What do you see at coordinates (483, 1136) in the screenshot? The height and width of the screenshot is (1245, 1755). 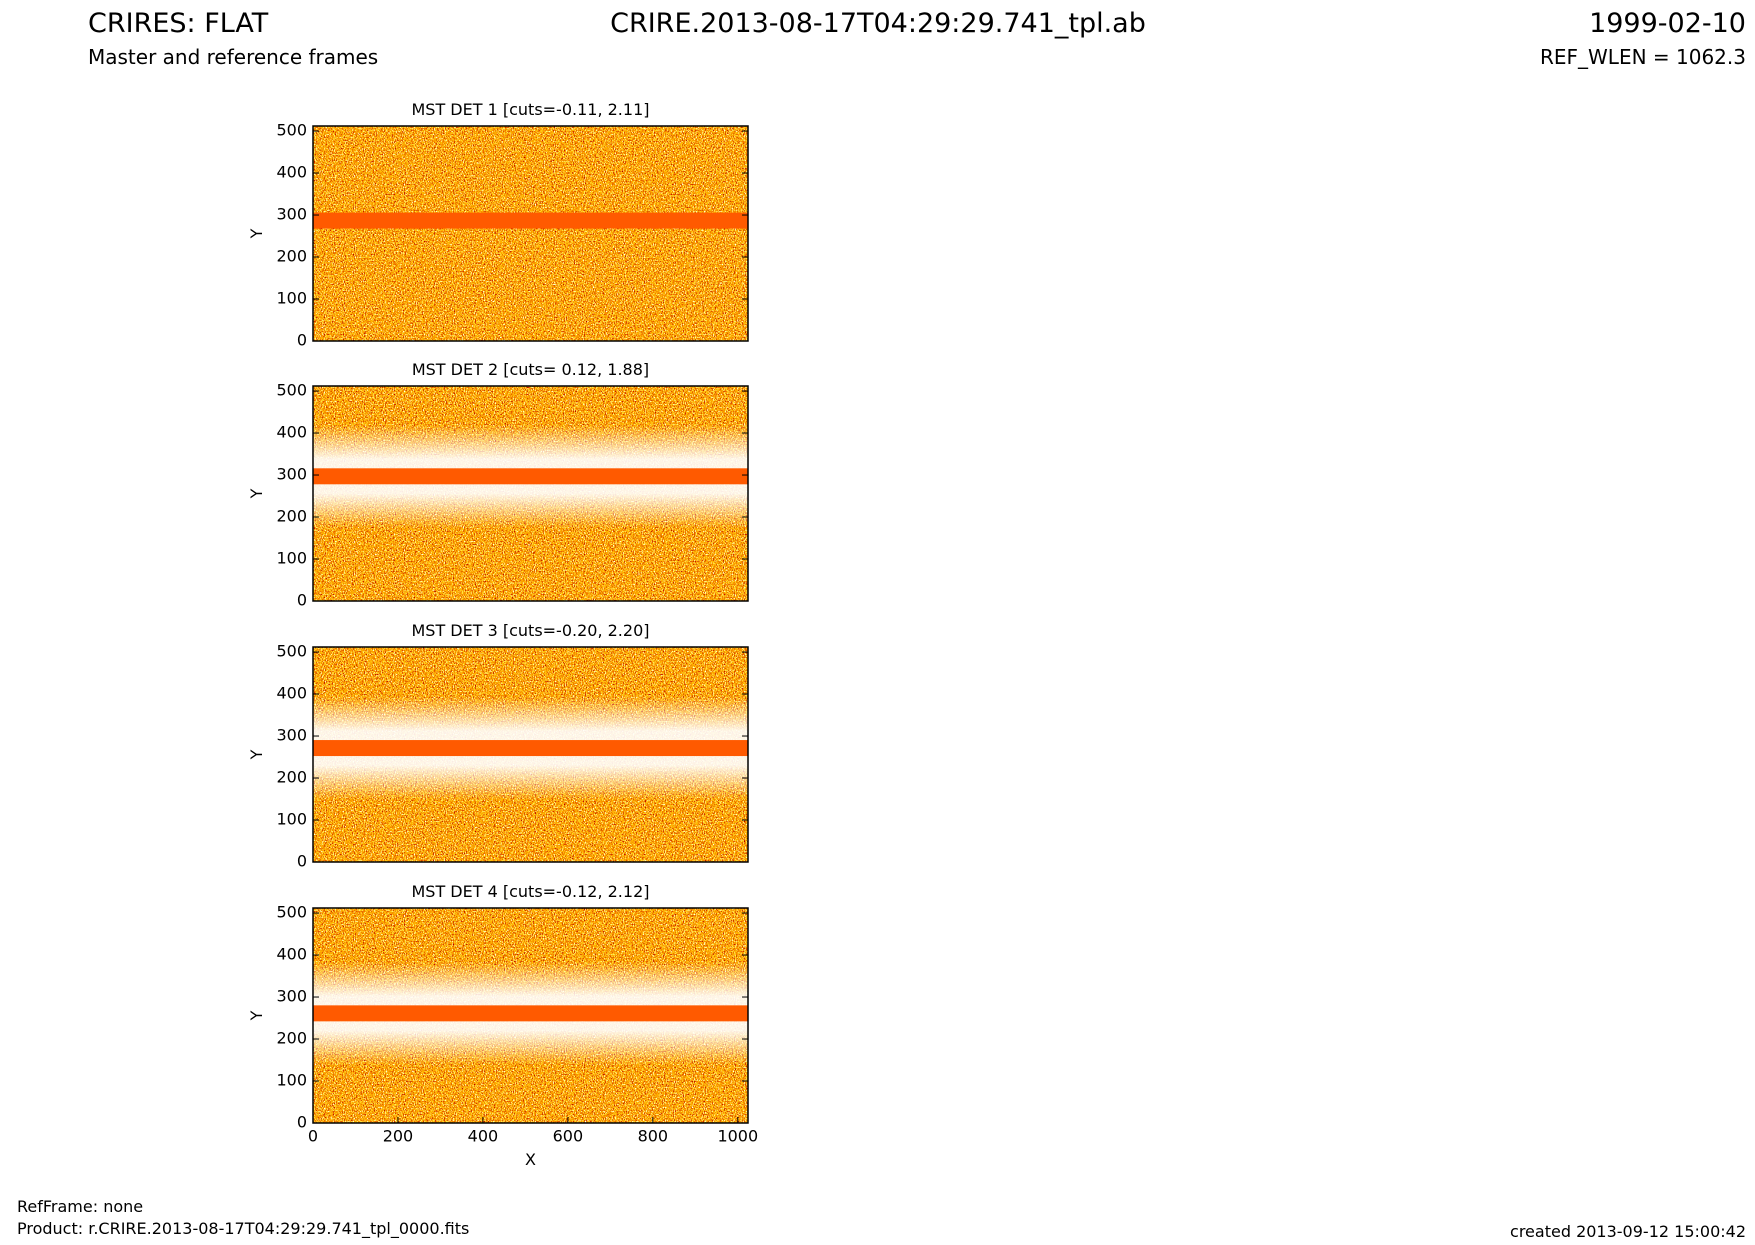 I see `x-tick-label: 400` at bounding box center [483, 1136].